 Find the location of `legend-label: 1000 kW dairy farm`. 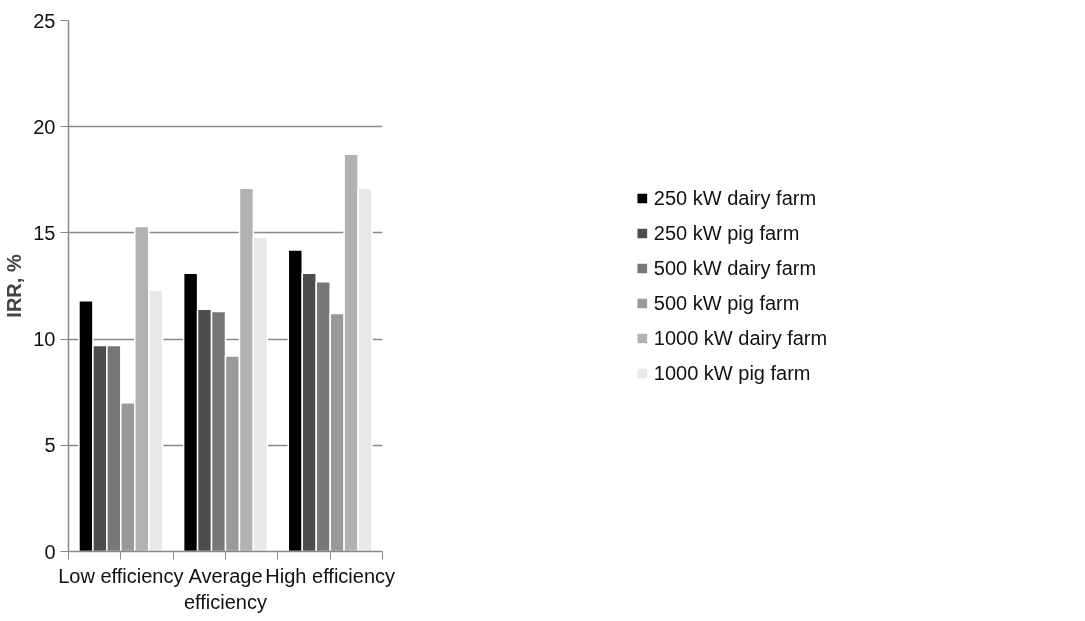

legend-label: 1000 kW dairy farm is located at coordinates (740, 338).